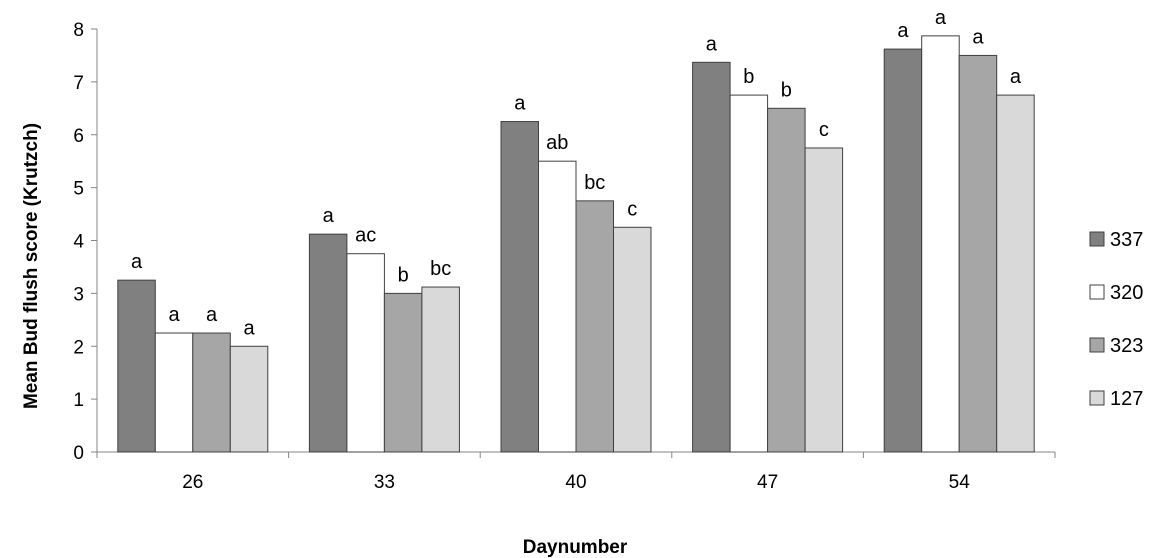 The height and width of the screenshot is (558, 1161). I want to click on y-tick-label: 8, so click(78, 30).